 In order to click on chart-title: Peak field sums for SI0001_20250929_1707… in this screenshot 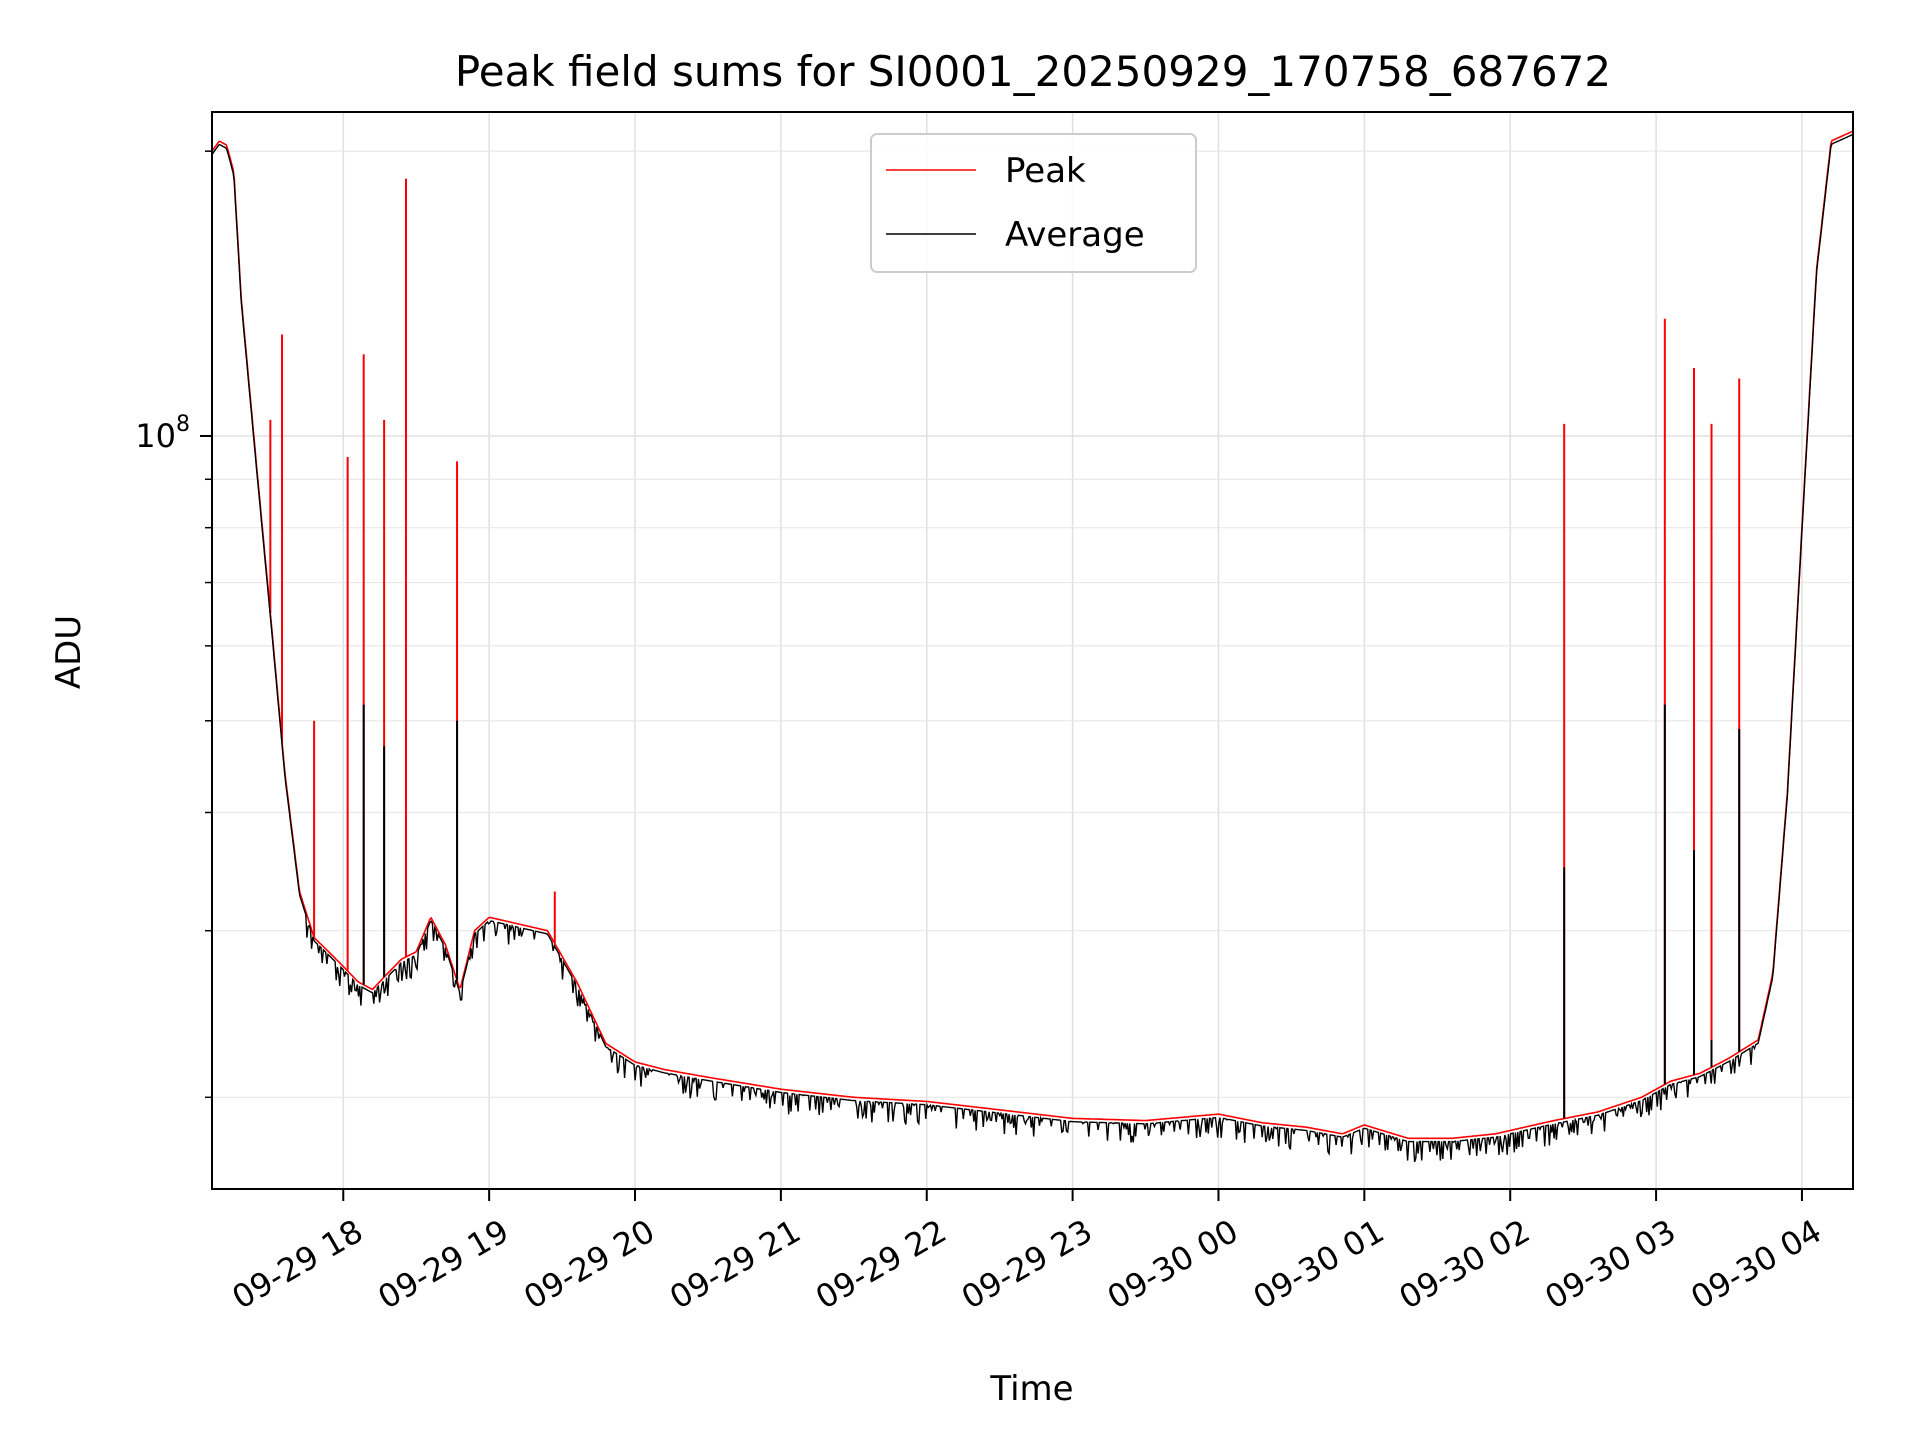, I will do `click(1033, 71)`.